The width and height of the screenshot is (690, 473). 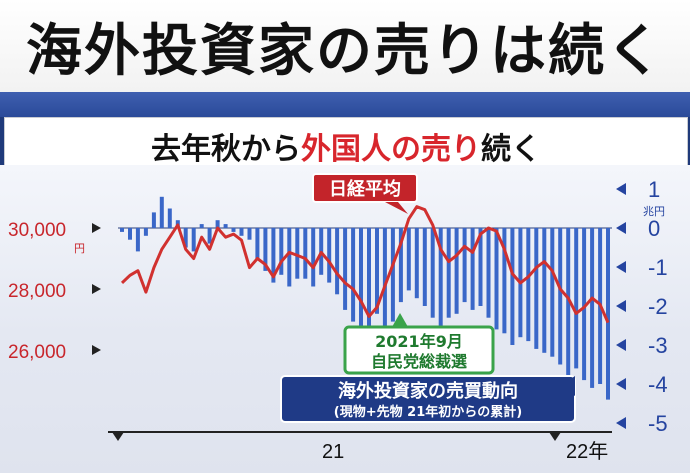 What do you see at coordinates (658, 306) in the screenshot?
I see `right-tick-label: -2` at bounding box center [658, 306].